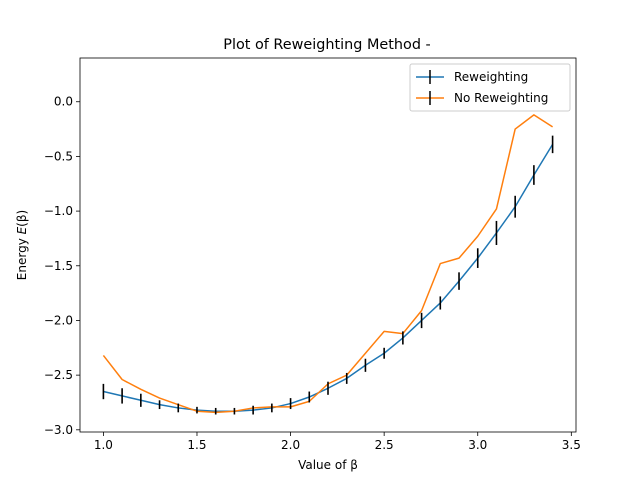 This screenshot has height=484, width=640. I want to click on y-axis: 0.0 −0.5 −1.0 −1.5 −2.0 −2.5 −3.0, so click(62, 266).